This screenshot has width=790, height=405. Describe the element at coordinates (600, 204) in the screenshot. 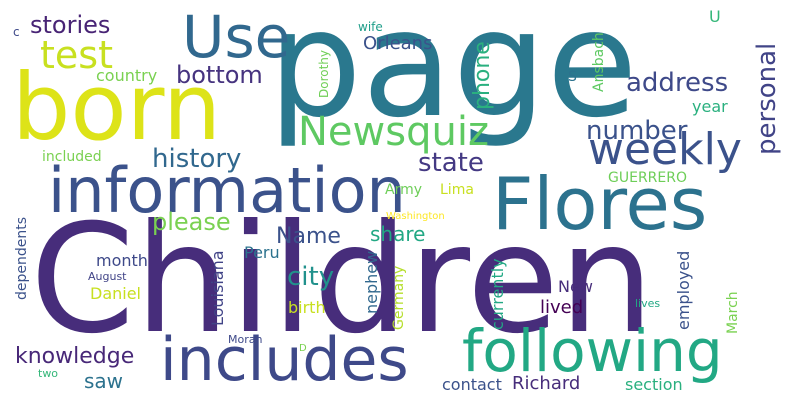

I see `word-flores: Flores` at that location.